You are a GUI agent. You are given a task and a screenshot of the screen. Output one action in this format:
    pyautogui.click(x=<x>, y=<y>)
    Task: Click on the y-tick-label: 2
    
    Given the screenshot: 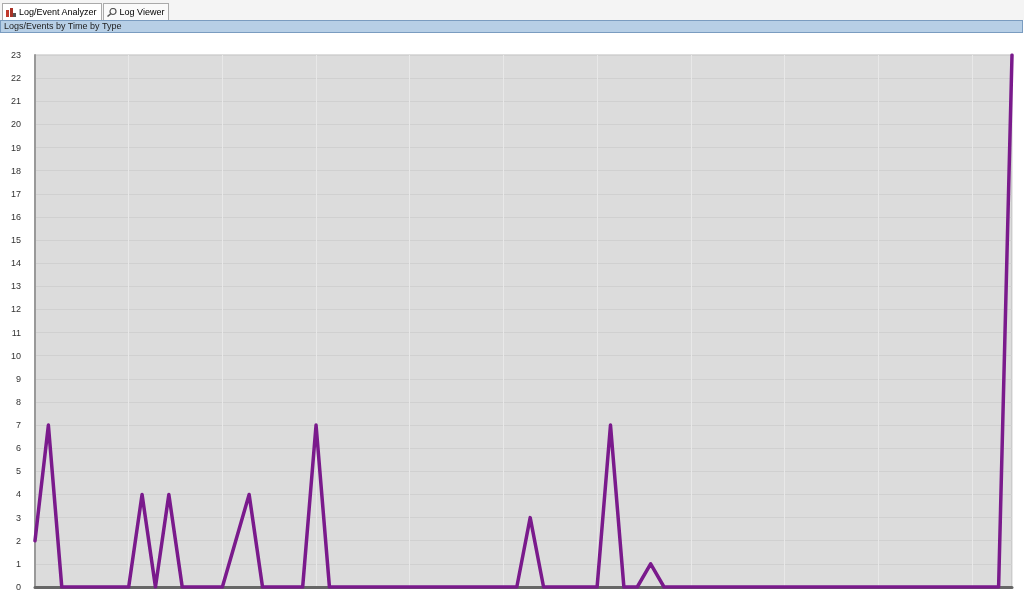 What is the action you would take?
    pyautogui.click(x=18, y=540)
    